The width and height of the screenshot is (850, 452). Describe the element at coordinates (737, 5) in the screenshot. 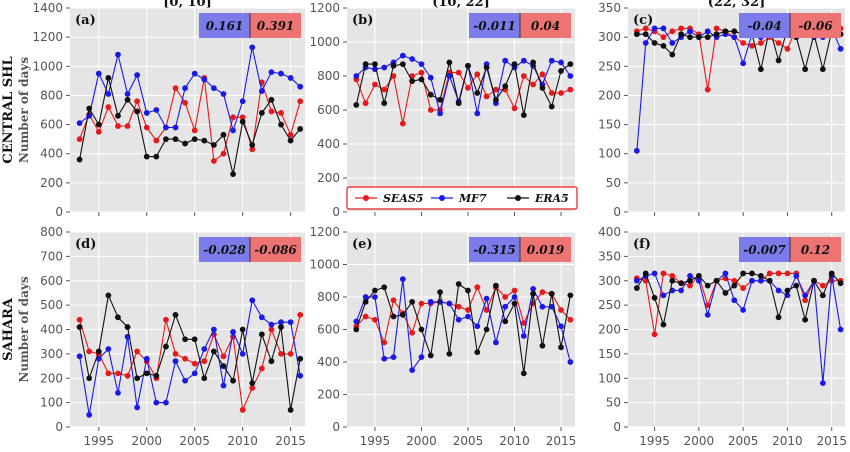

I see `column-title: (22, 32]` at that location.